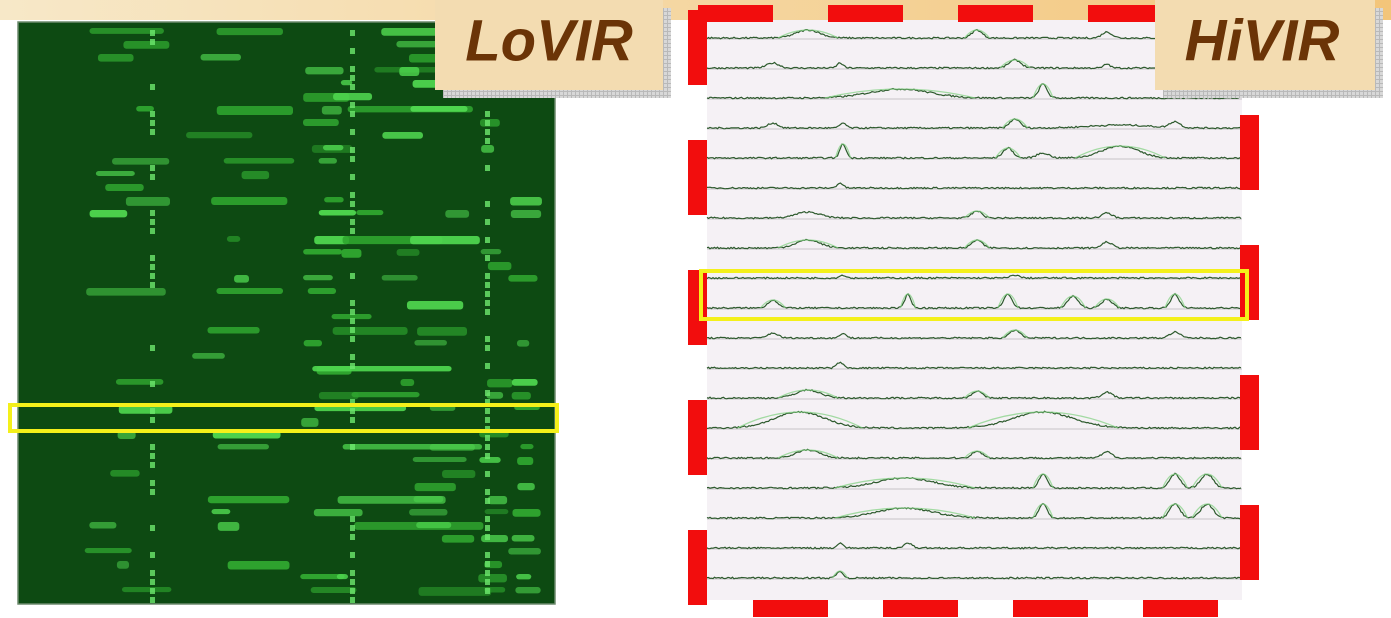 The image size is (1391, 618). What do you see at coordinates (1265, 45) in the screenshot?
I see `label-box` at bounding box center [1265, 45].